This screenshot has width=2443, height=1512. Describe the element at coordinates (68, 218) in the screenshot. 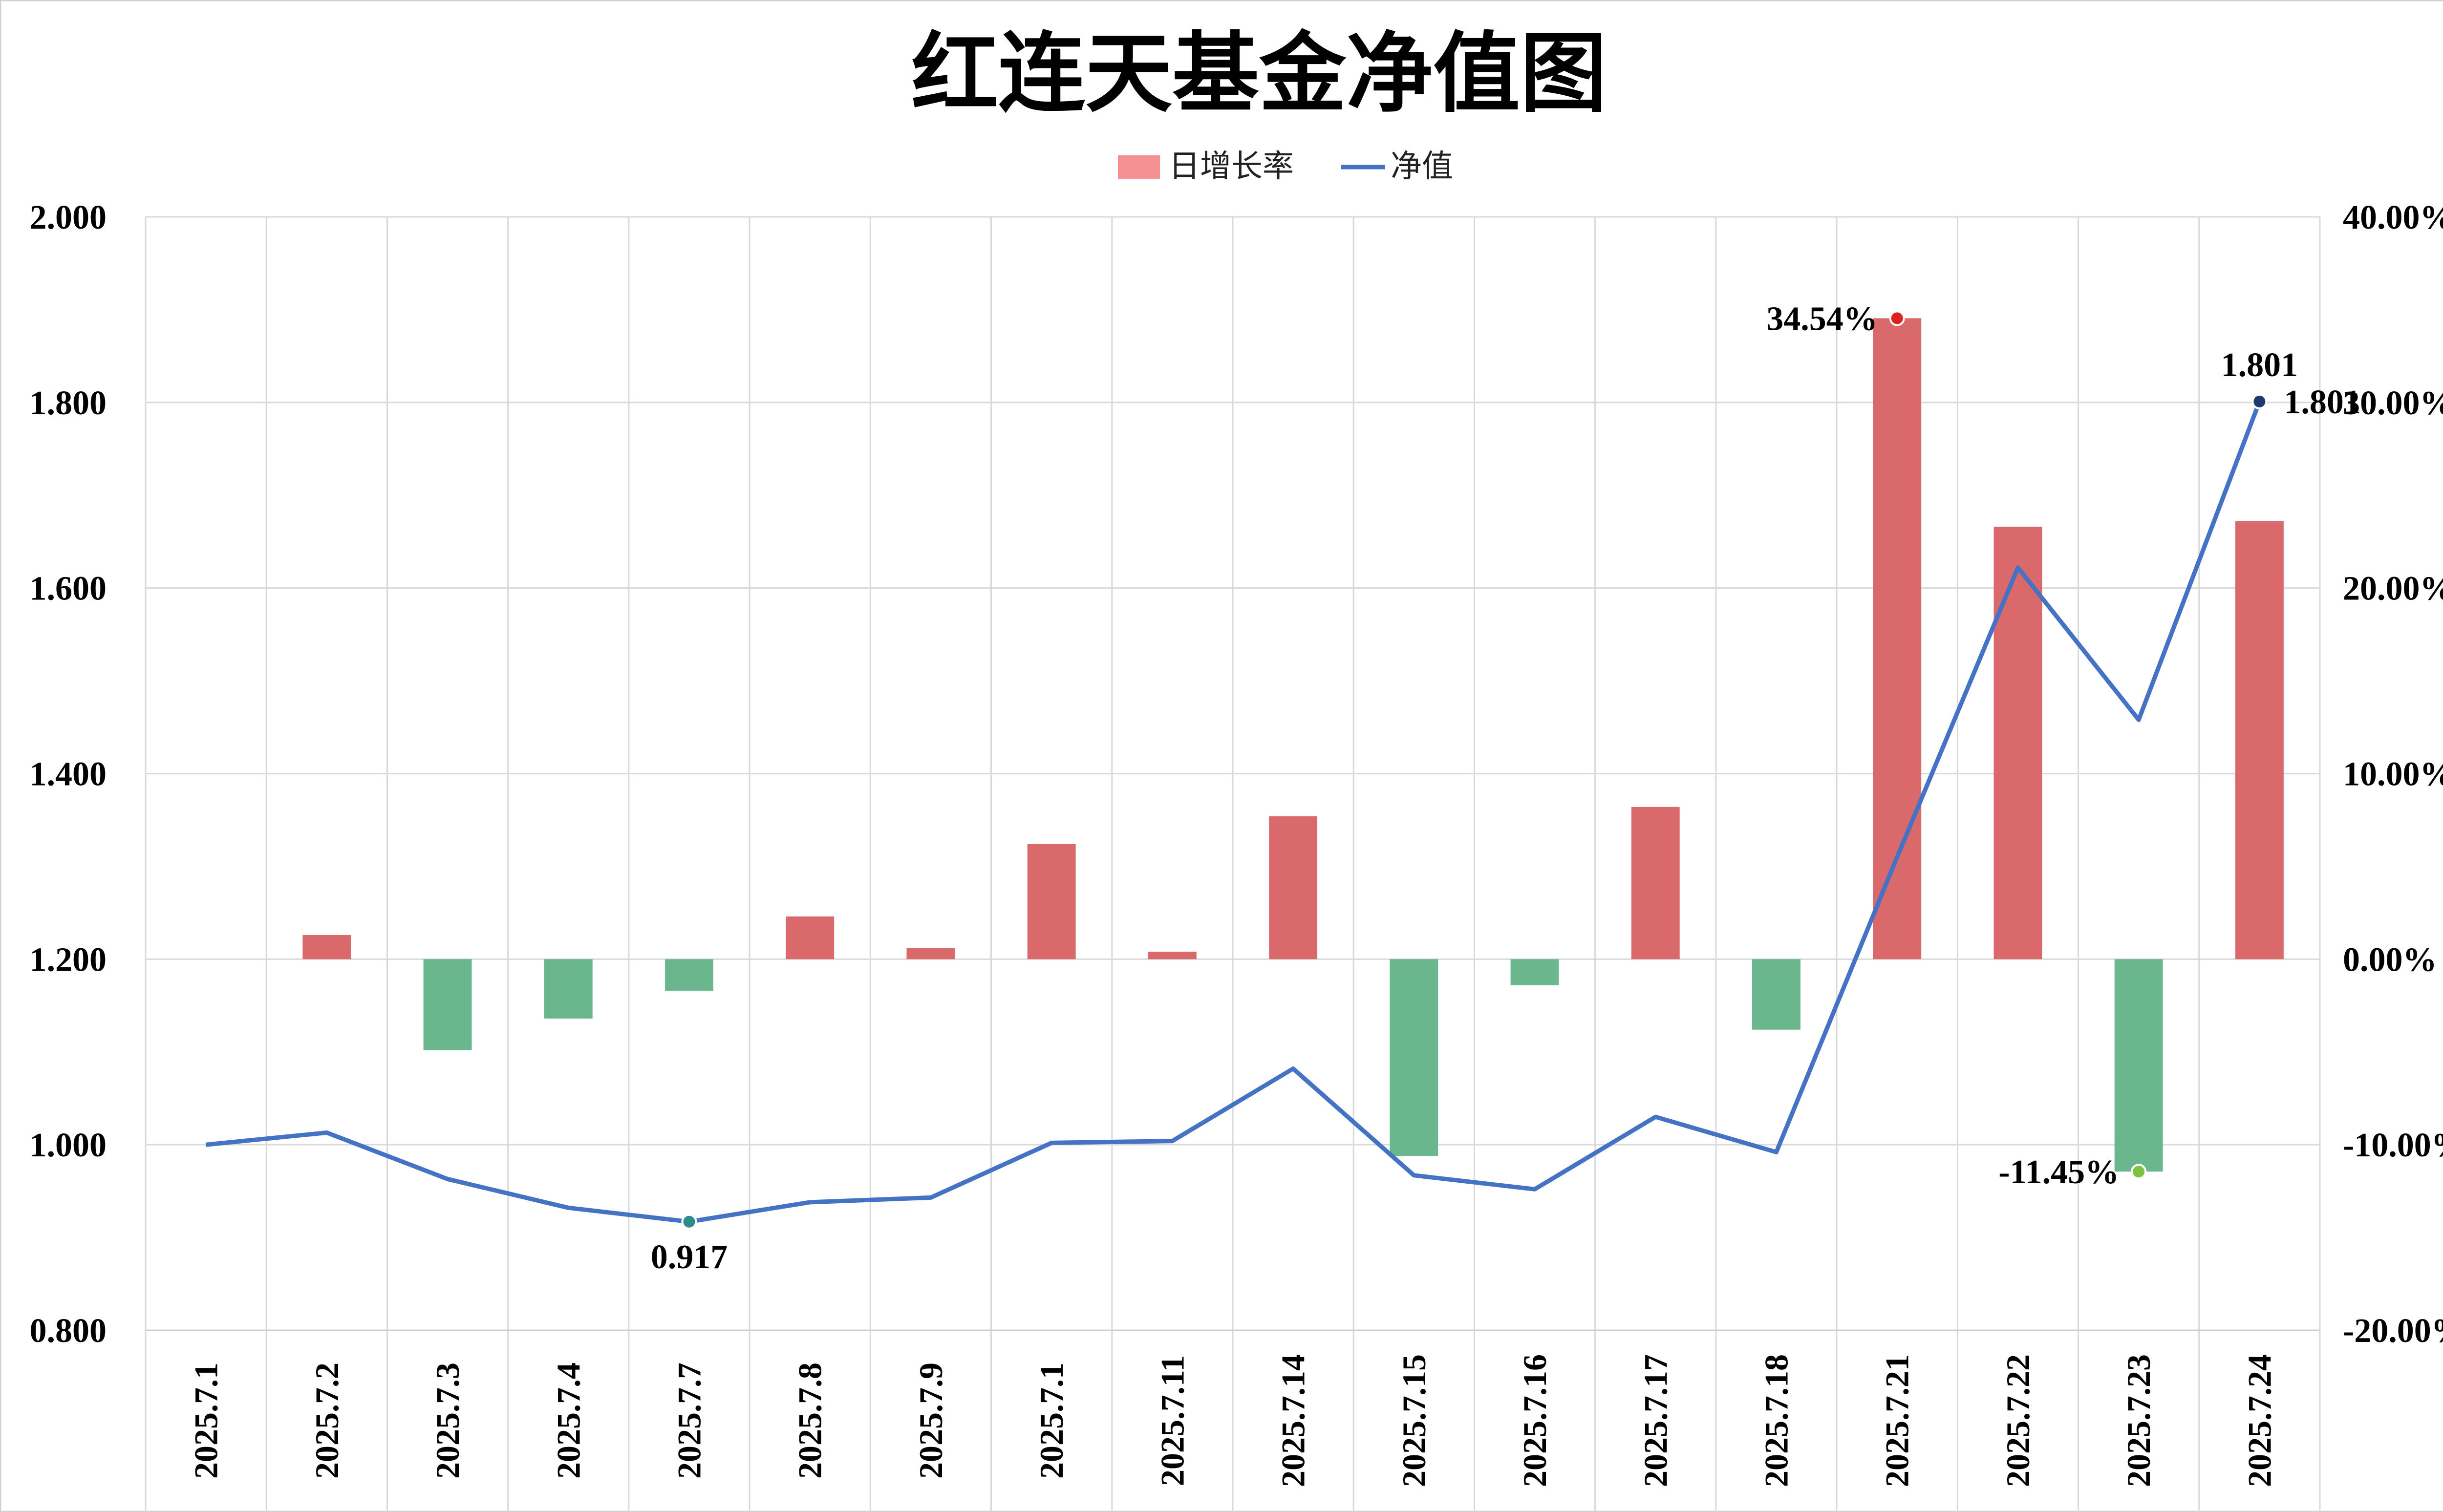

I see `left-axis-tick-label: 2.000` at that location.